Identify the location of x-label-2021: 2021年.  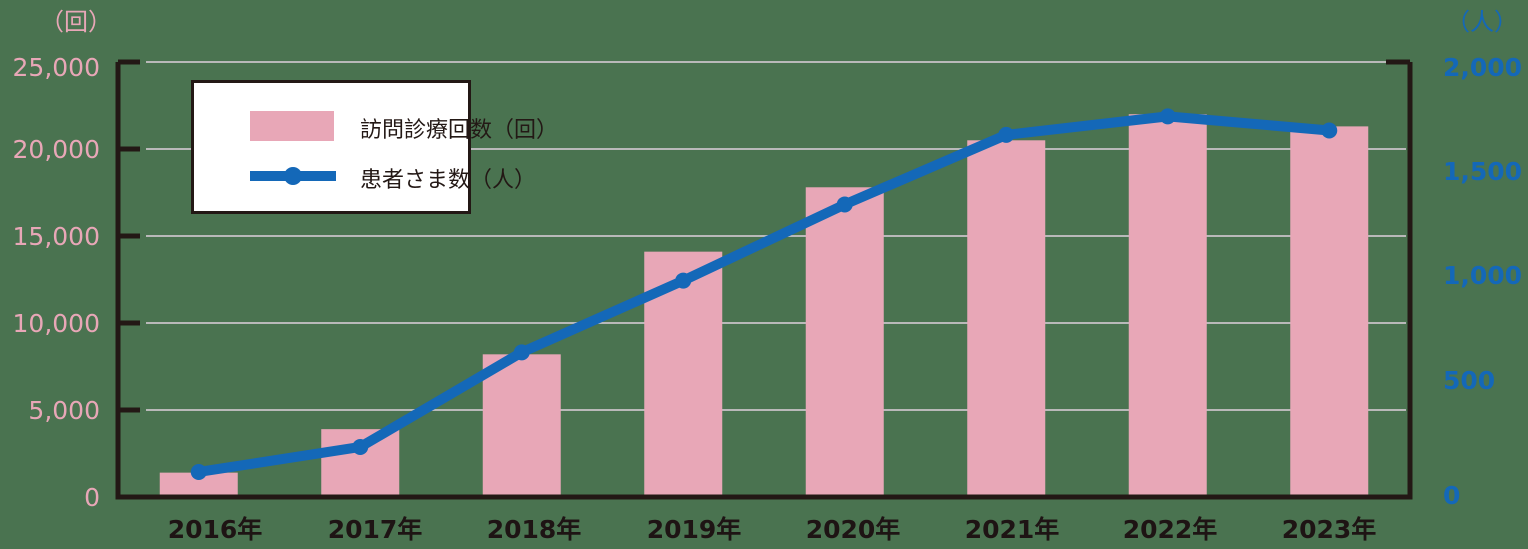
(1012, 529).